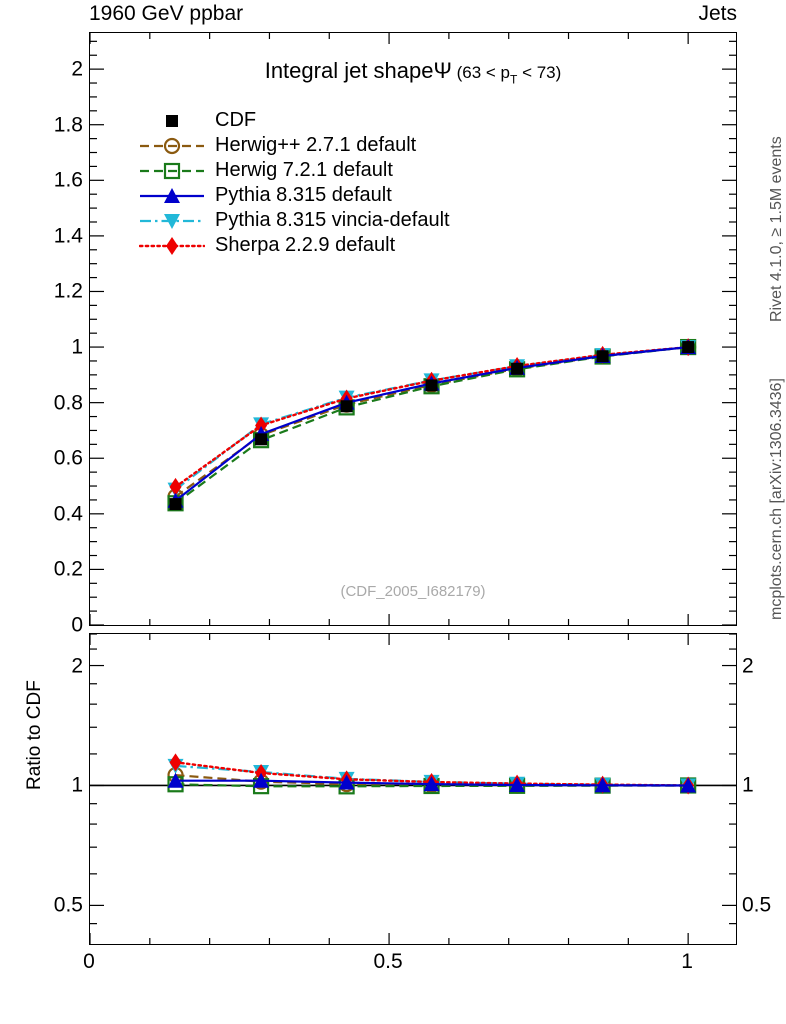 This screenshot has height=1024, width=786. What do you see at coordinates (68, 458) in the screenshot?
I see `main-y-tick-label: 0.6` at bounding box center [68, 458].